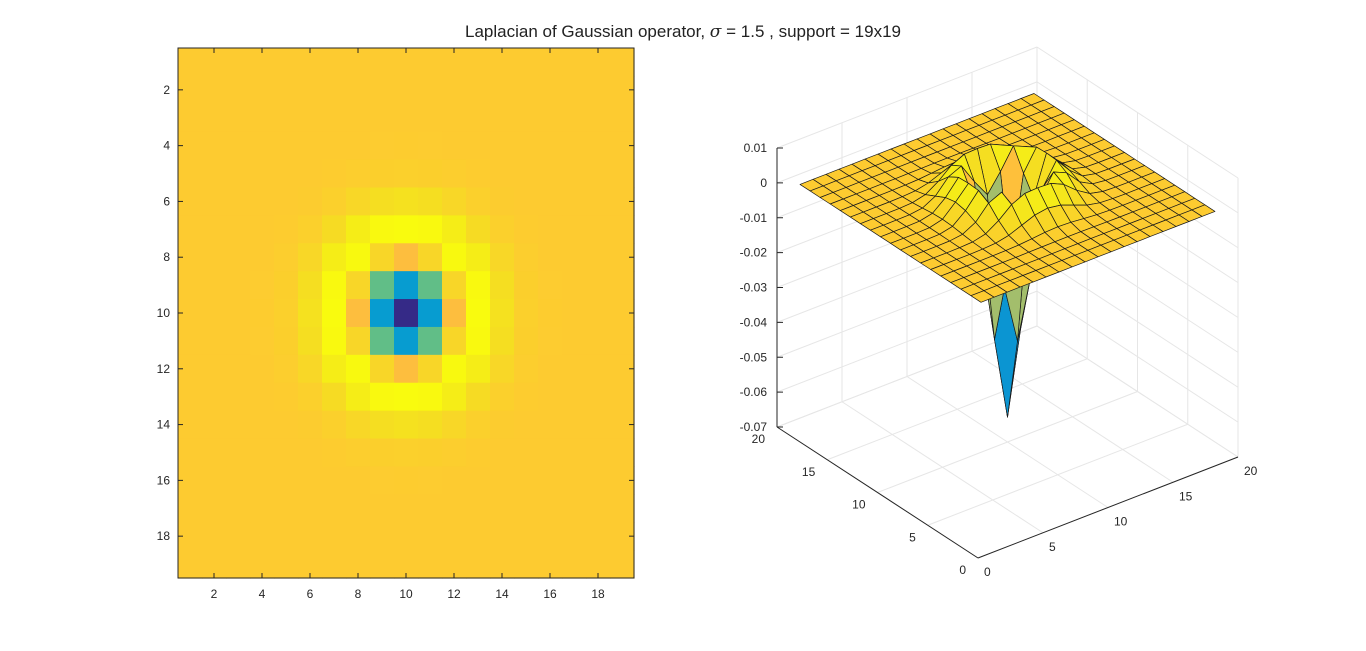 Image resolution: width=1366 pixels, height=651 pixels. I want to click on surface-patch, so click(982, 296).